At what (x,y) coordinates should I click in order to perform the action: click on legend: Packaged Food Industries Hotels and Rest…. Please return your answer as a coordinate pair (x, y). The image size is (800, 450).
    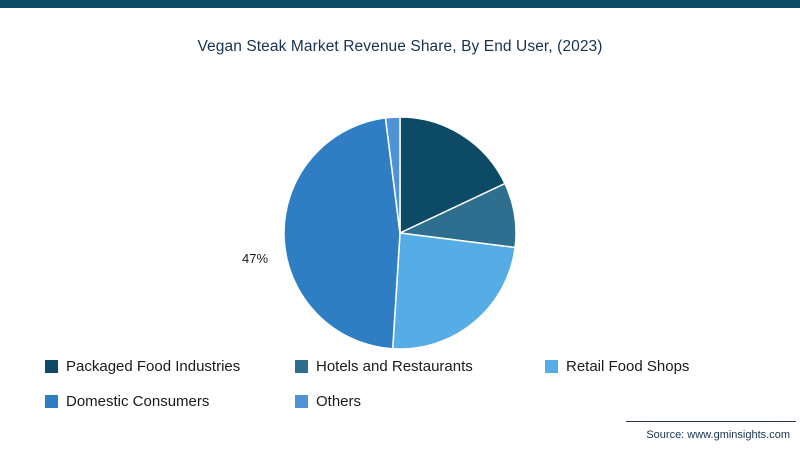
    Looking at the image, I should click on (420, 383).